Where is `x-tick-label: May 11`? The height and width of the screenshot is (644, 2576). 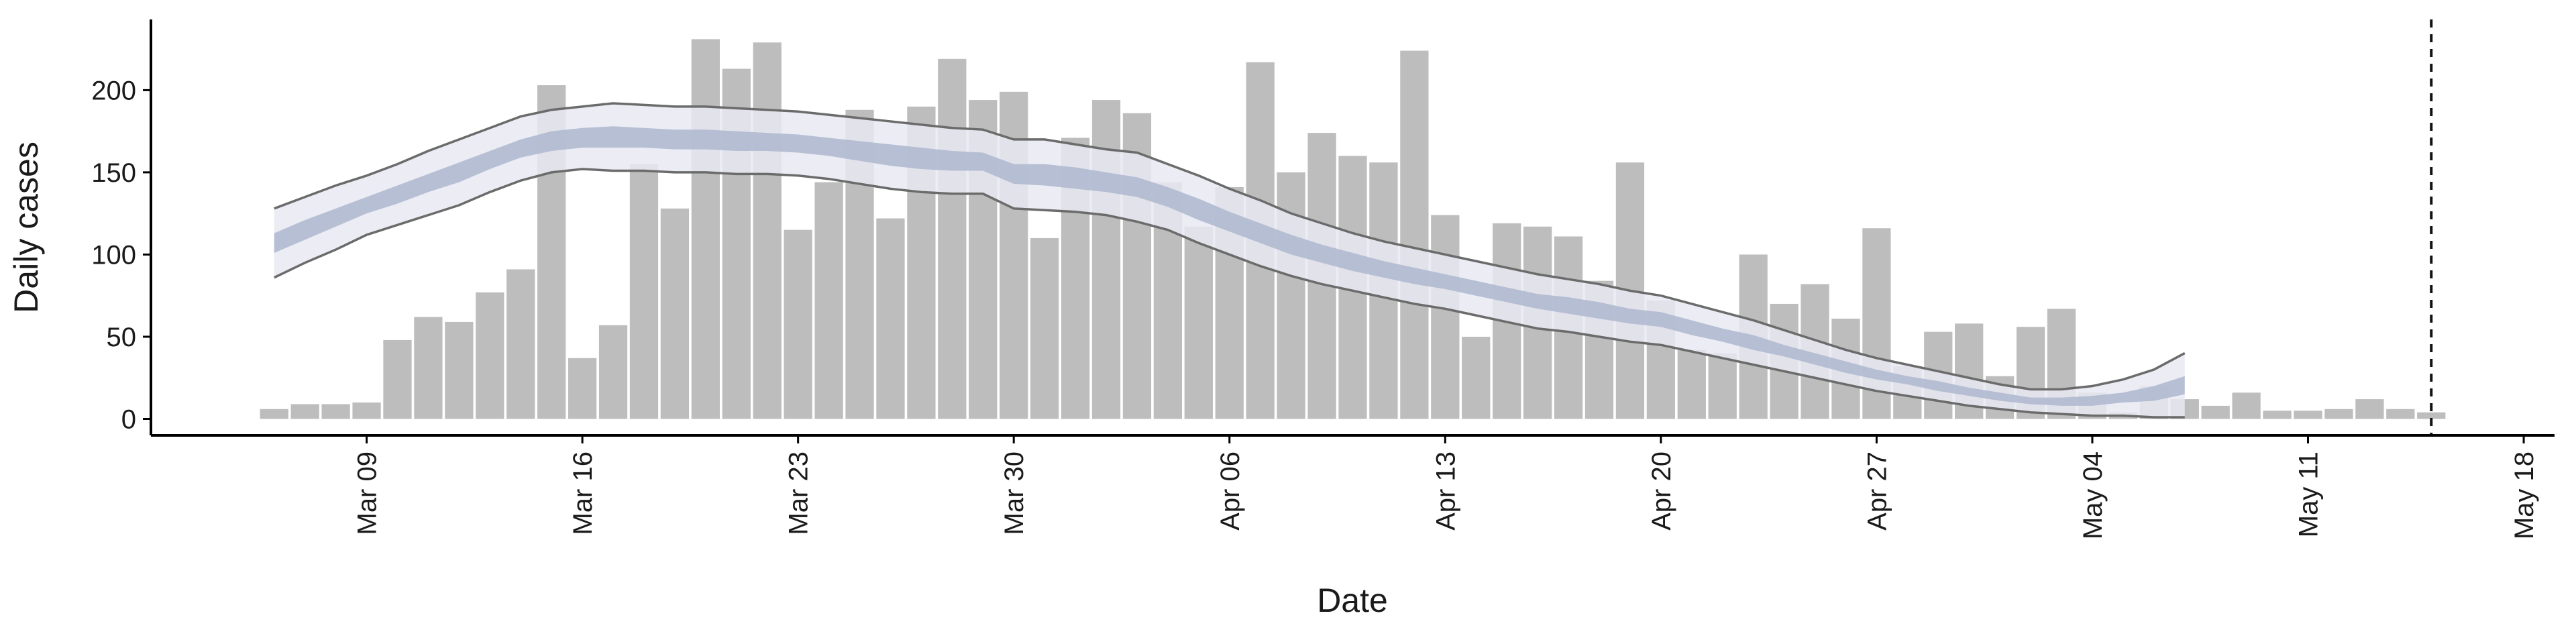 x-tick-label: May 11 is located at coordinates (2309, 494).